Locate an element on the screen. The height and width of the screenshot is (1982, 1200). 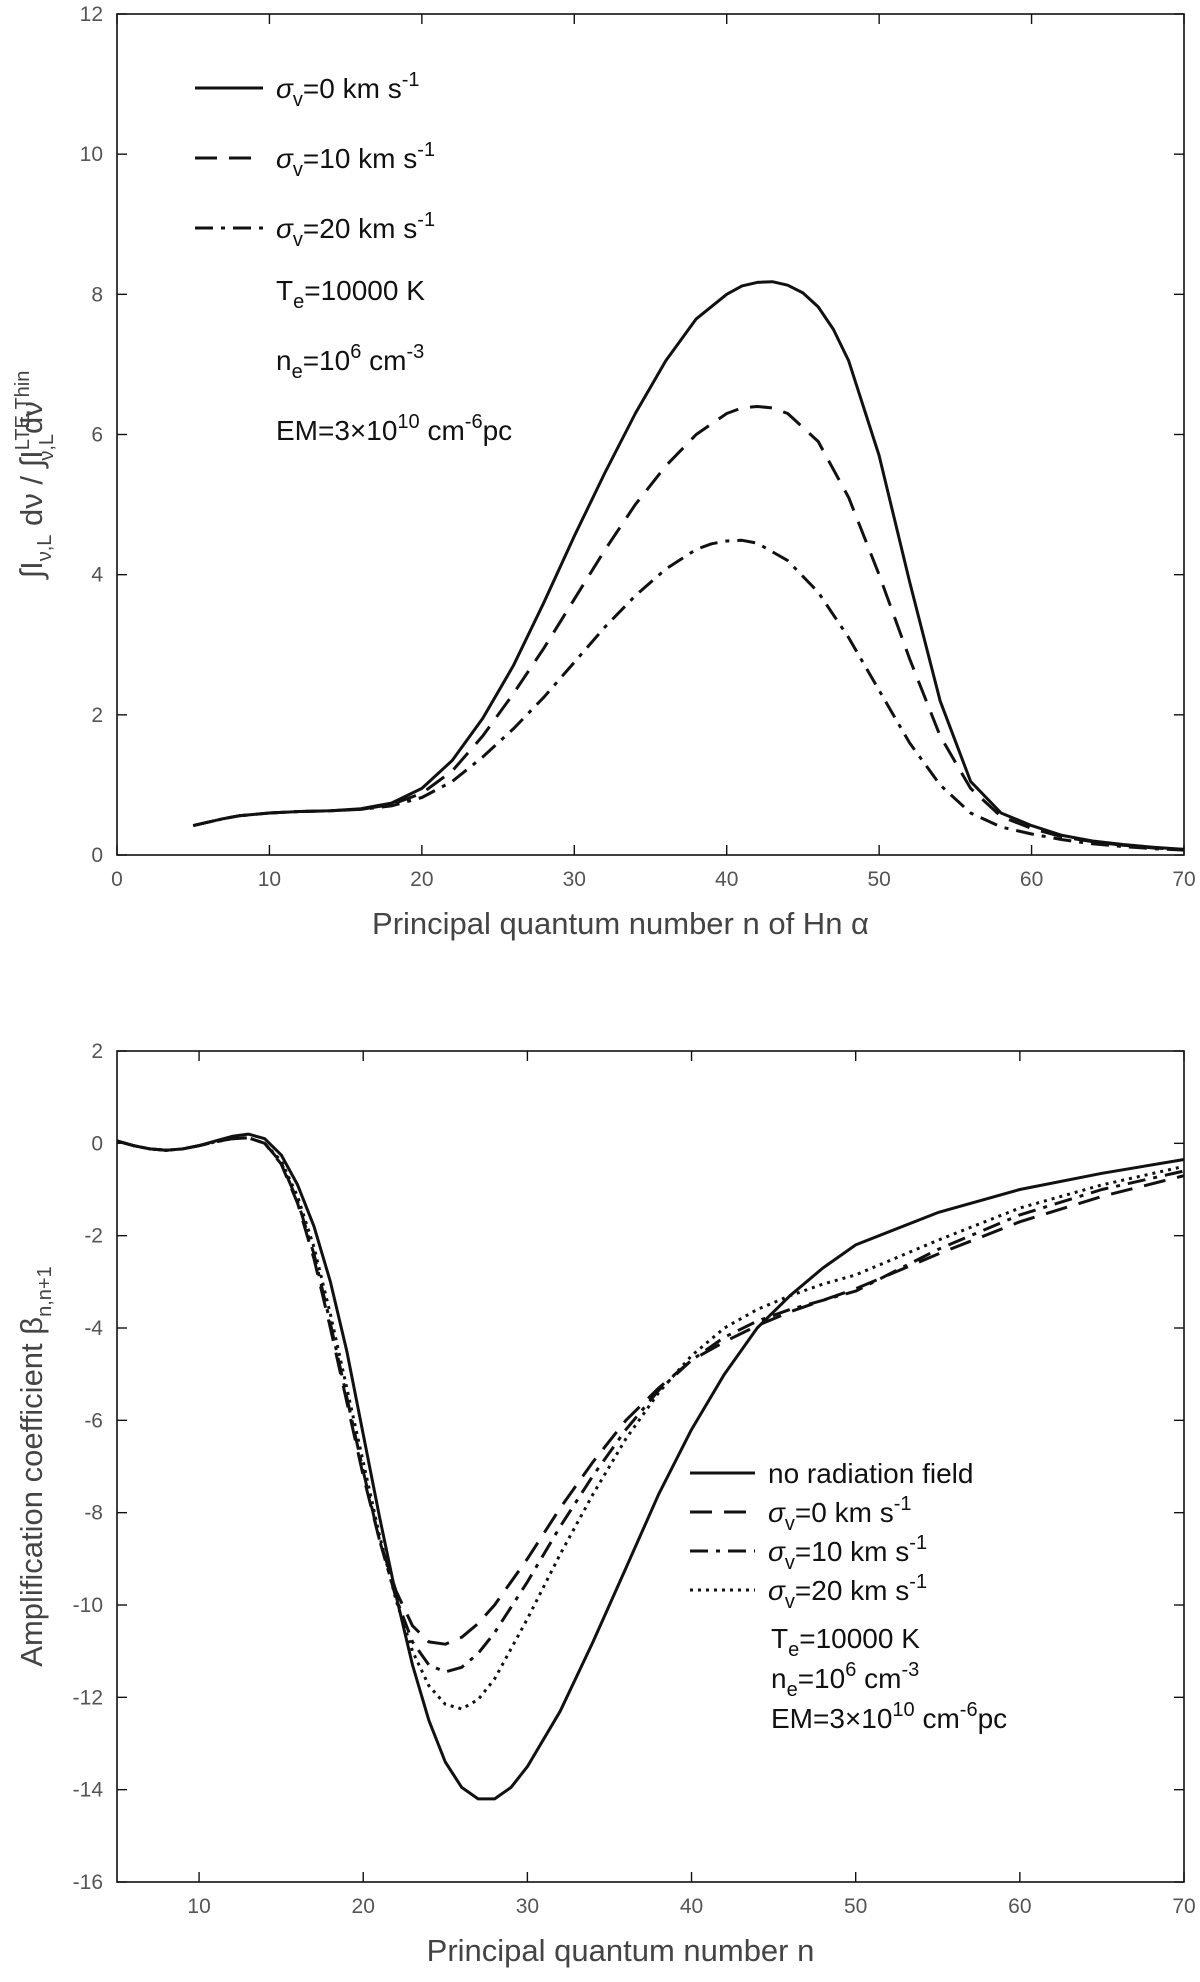
legend-label-3: σv=20 km s-1 is located at coordinates (847, 1592).